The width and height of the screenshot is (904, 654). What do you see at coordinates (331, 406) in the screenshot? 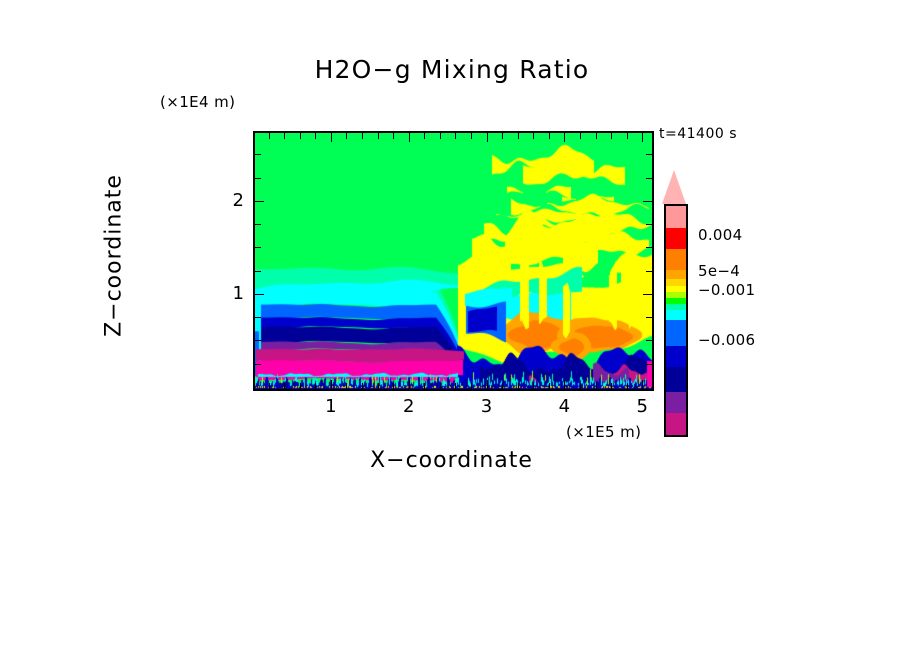
I see `x-tick-label: 1` at bounding box center [331, 406].